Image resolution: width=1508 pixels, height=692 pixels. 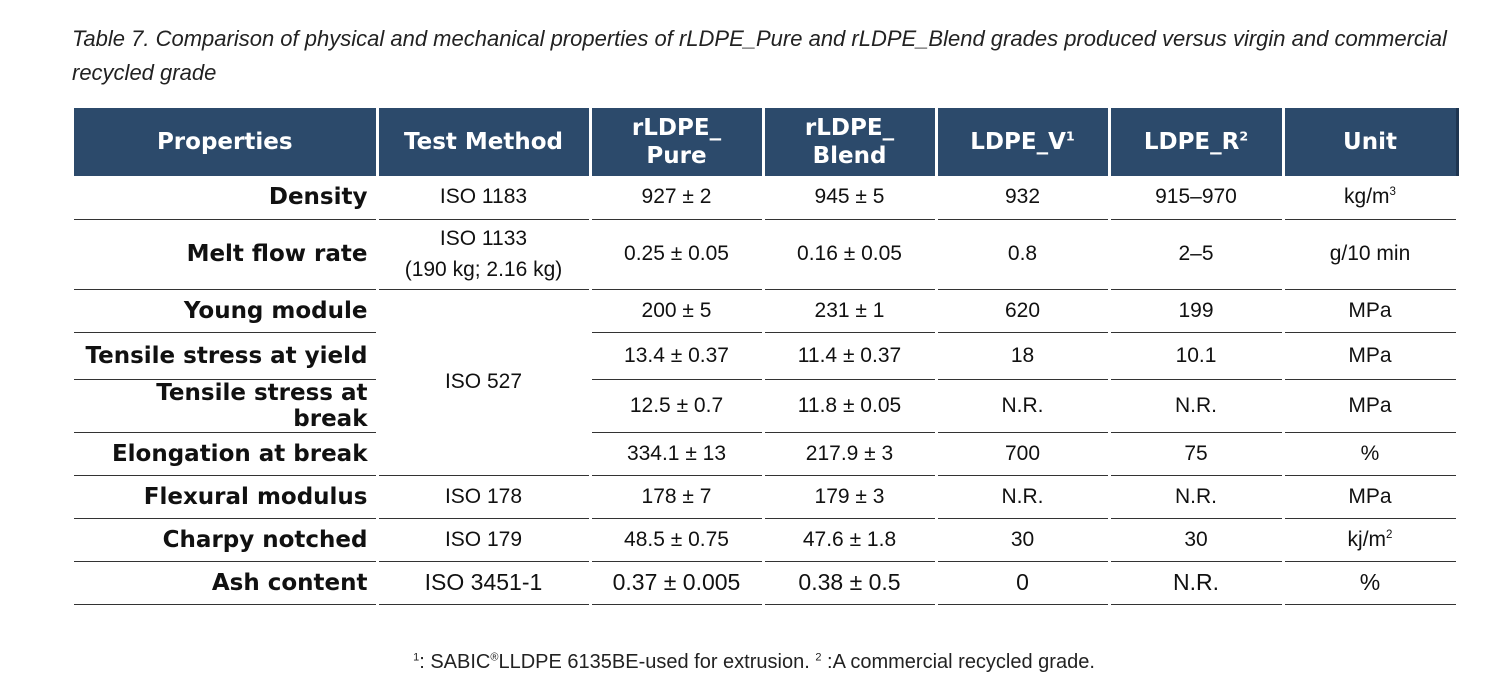 I want to click on property-cell: Density, so click(x=226, y=198).